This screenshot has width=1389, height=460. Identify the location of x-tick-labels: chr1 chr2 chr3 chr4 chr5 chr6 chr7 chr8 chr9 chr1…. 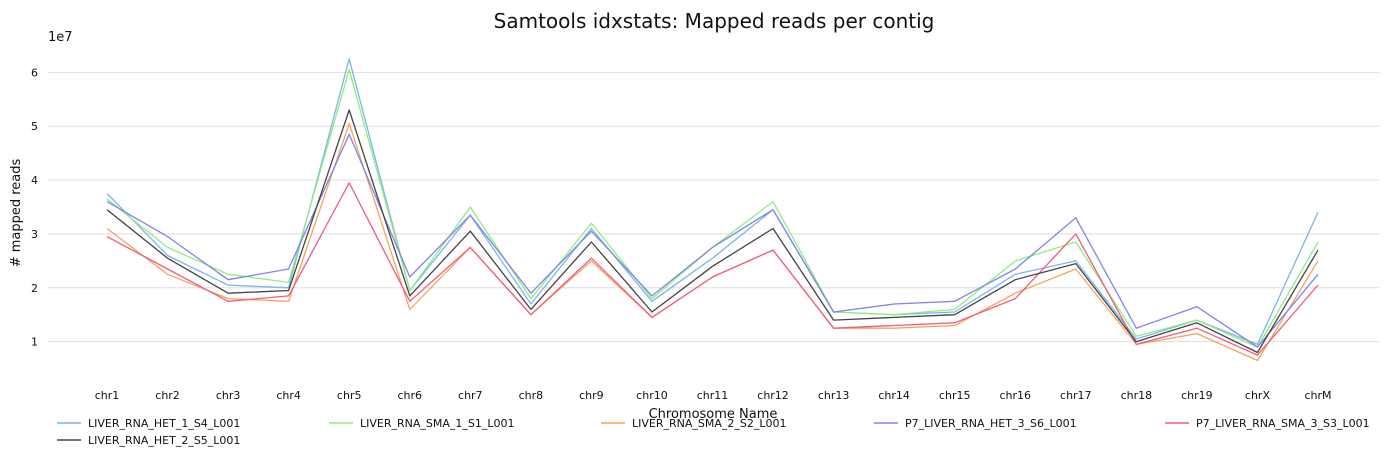
(713, 395).